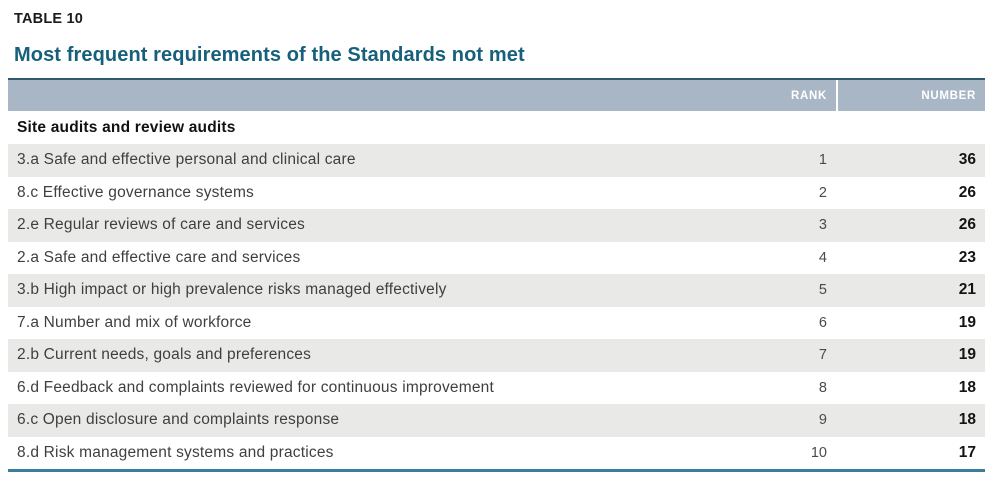 The height and width of the screenshot is (496, 1000). What do you see at coordinates (822, 290) in the screenshot?
I see `rank-cell: 5` at bounding box center [822, 290].